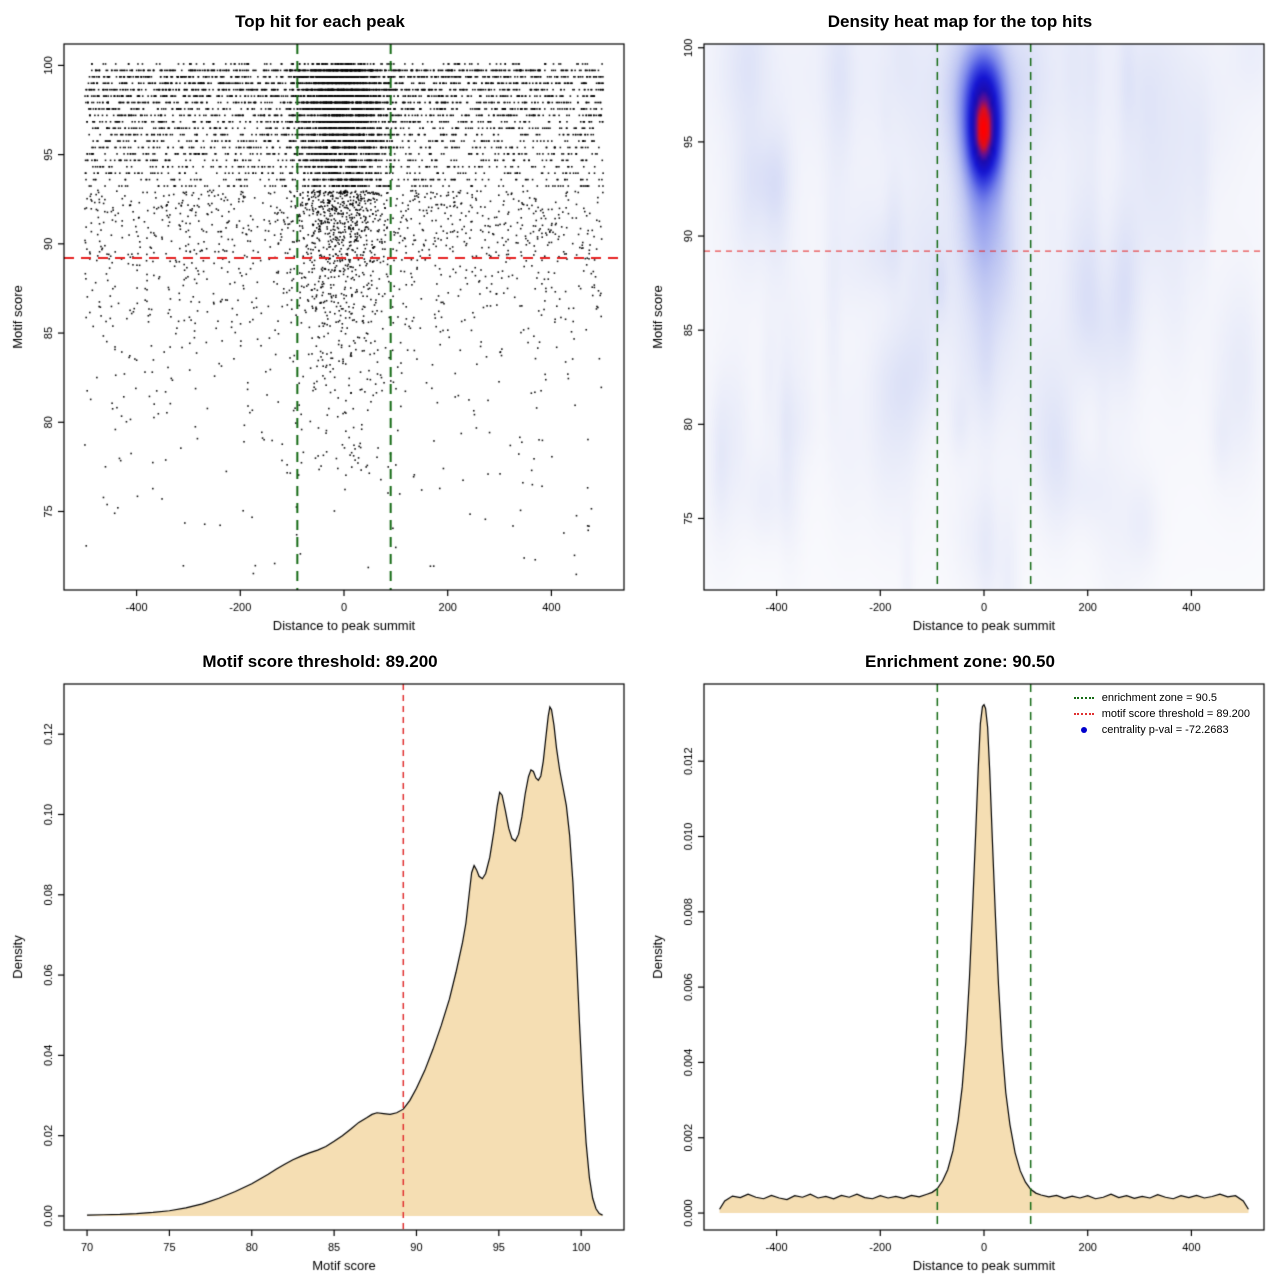  What do you see at coordinates (1083, 714) in the screenshot?
I see `dotted-line-marker-red` at bounding box center [1083, 714].